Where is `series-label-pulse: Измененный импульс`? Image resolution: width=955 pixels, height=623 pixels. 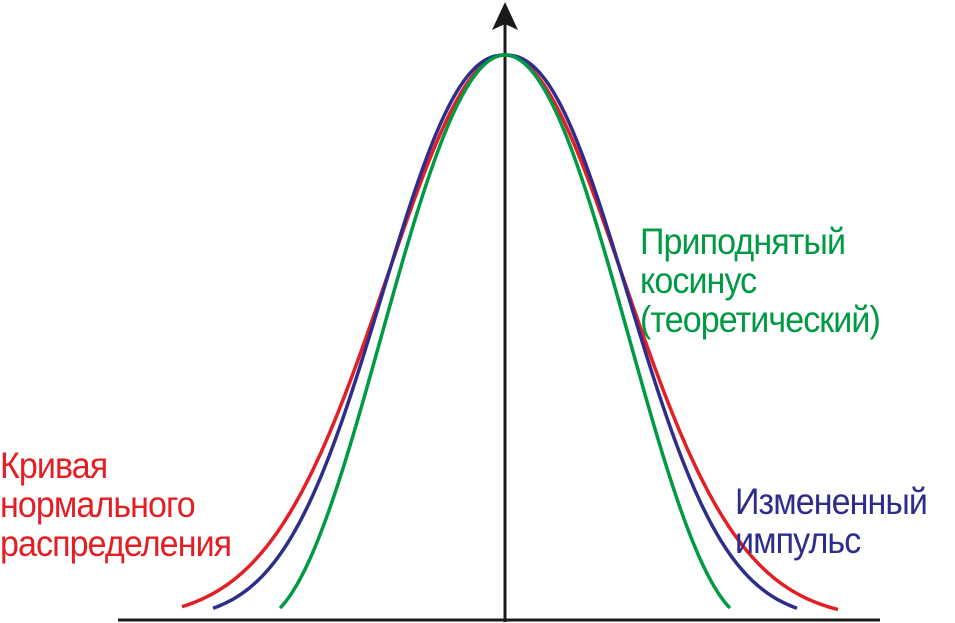
series-label-pulse: Измененный импульс is located at coordinates (831, 521).